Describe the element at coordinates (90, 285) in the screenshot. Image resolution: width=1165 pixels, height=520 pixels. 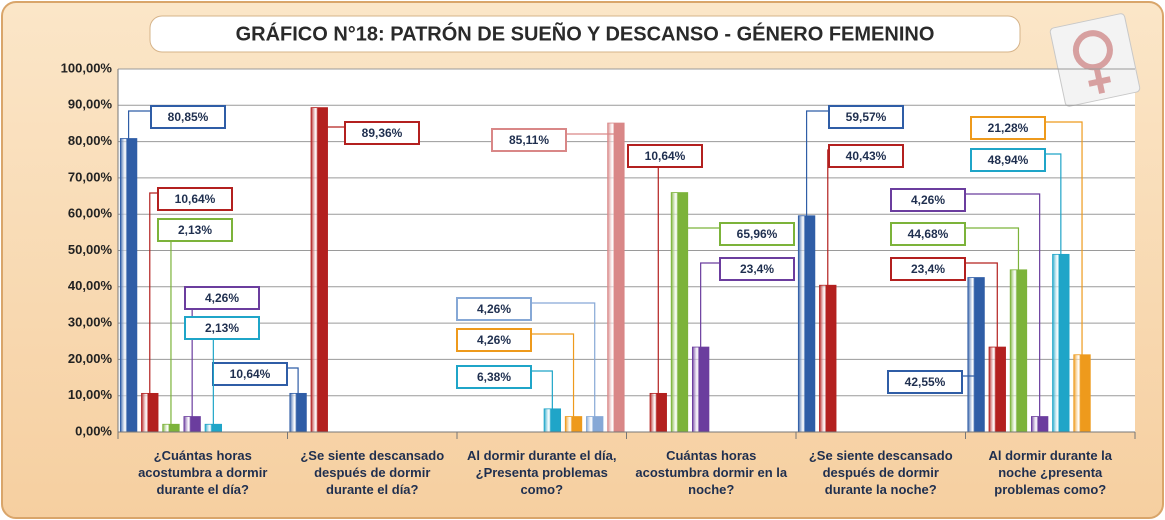
I see `y-tick-label: 40,00%` at that location.